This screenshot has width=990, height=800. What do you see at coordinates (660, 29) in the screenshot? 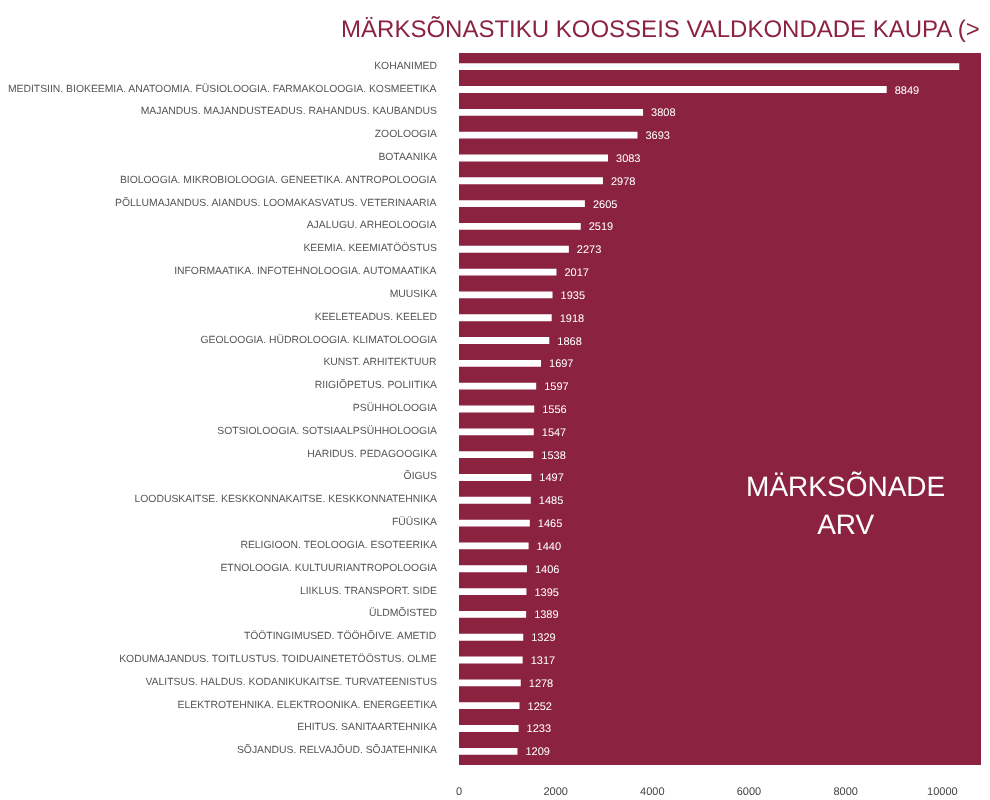
I see `chart-title: MÄRKSÕNASTIKU KOOSSEIS VALDKONDADE KAUPA (>` at bounding box center [660, 29].